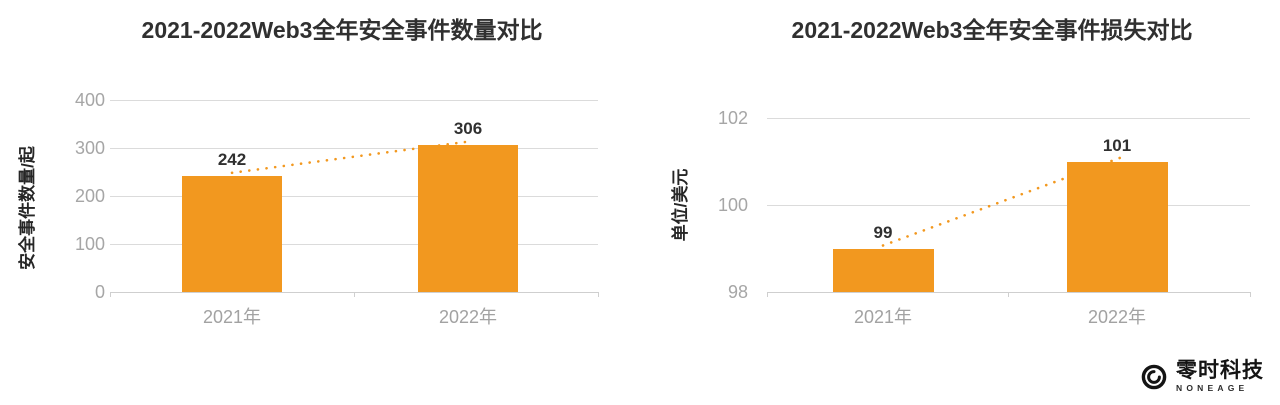 Image resolution: width=1280 pixels, height=405 pixels. What do you see at coordinates (89, 196) in the screenshot?
I see `y-tick-label: 200` at bounding box center [89, 196].